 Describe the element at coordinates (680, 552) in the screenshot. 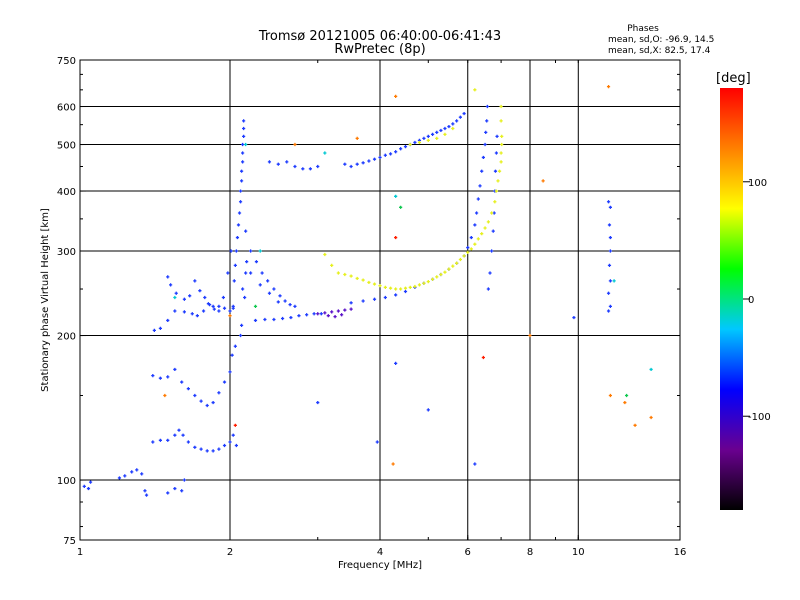

I see `x-tick-label: 16` at that location.